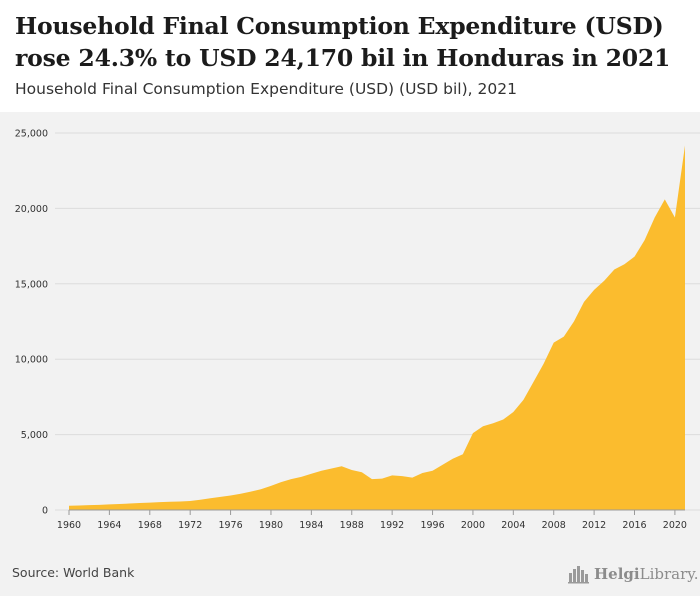  I want to click on x-tick-label: 1972, so click(190, 525).